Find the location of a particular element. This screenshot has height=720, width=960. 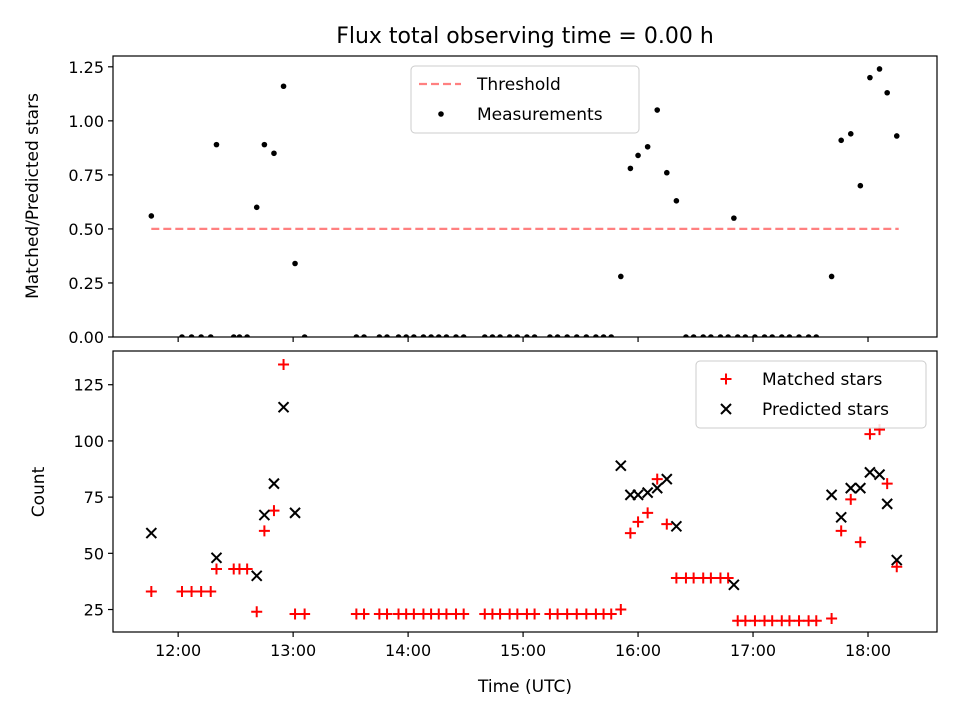

bottom-y-axis-label: Count is located at coordinates (39, 491).